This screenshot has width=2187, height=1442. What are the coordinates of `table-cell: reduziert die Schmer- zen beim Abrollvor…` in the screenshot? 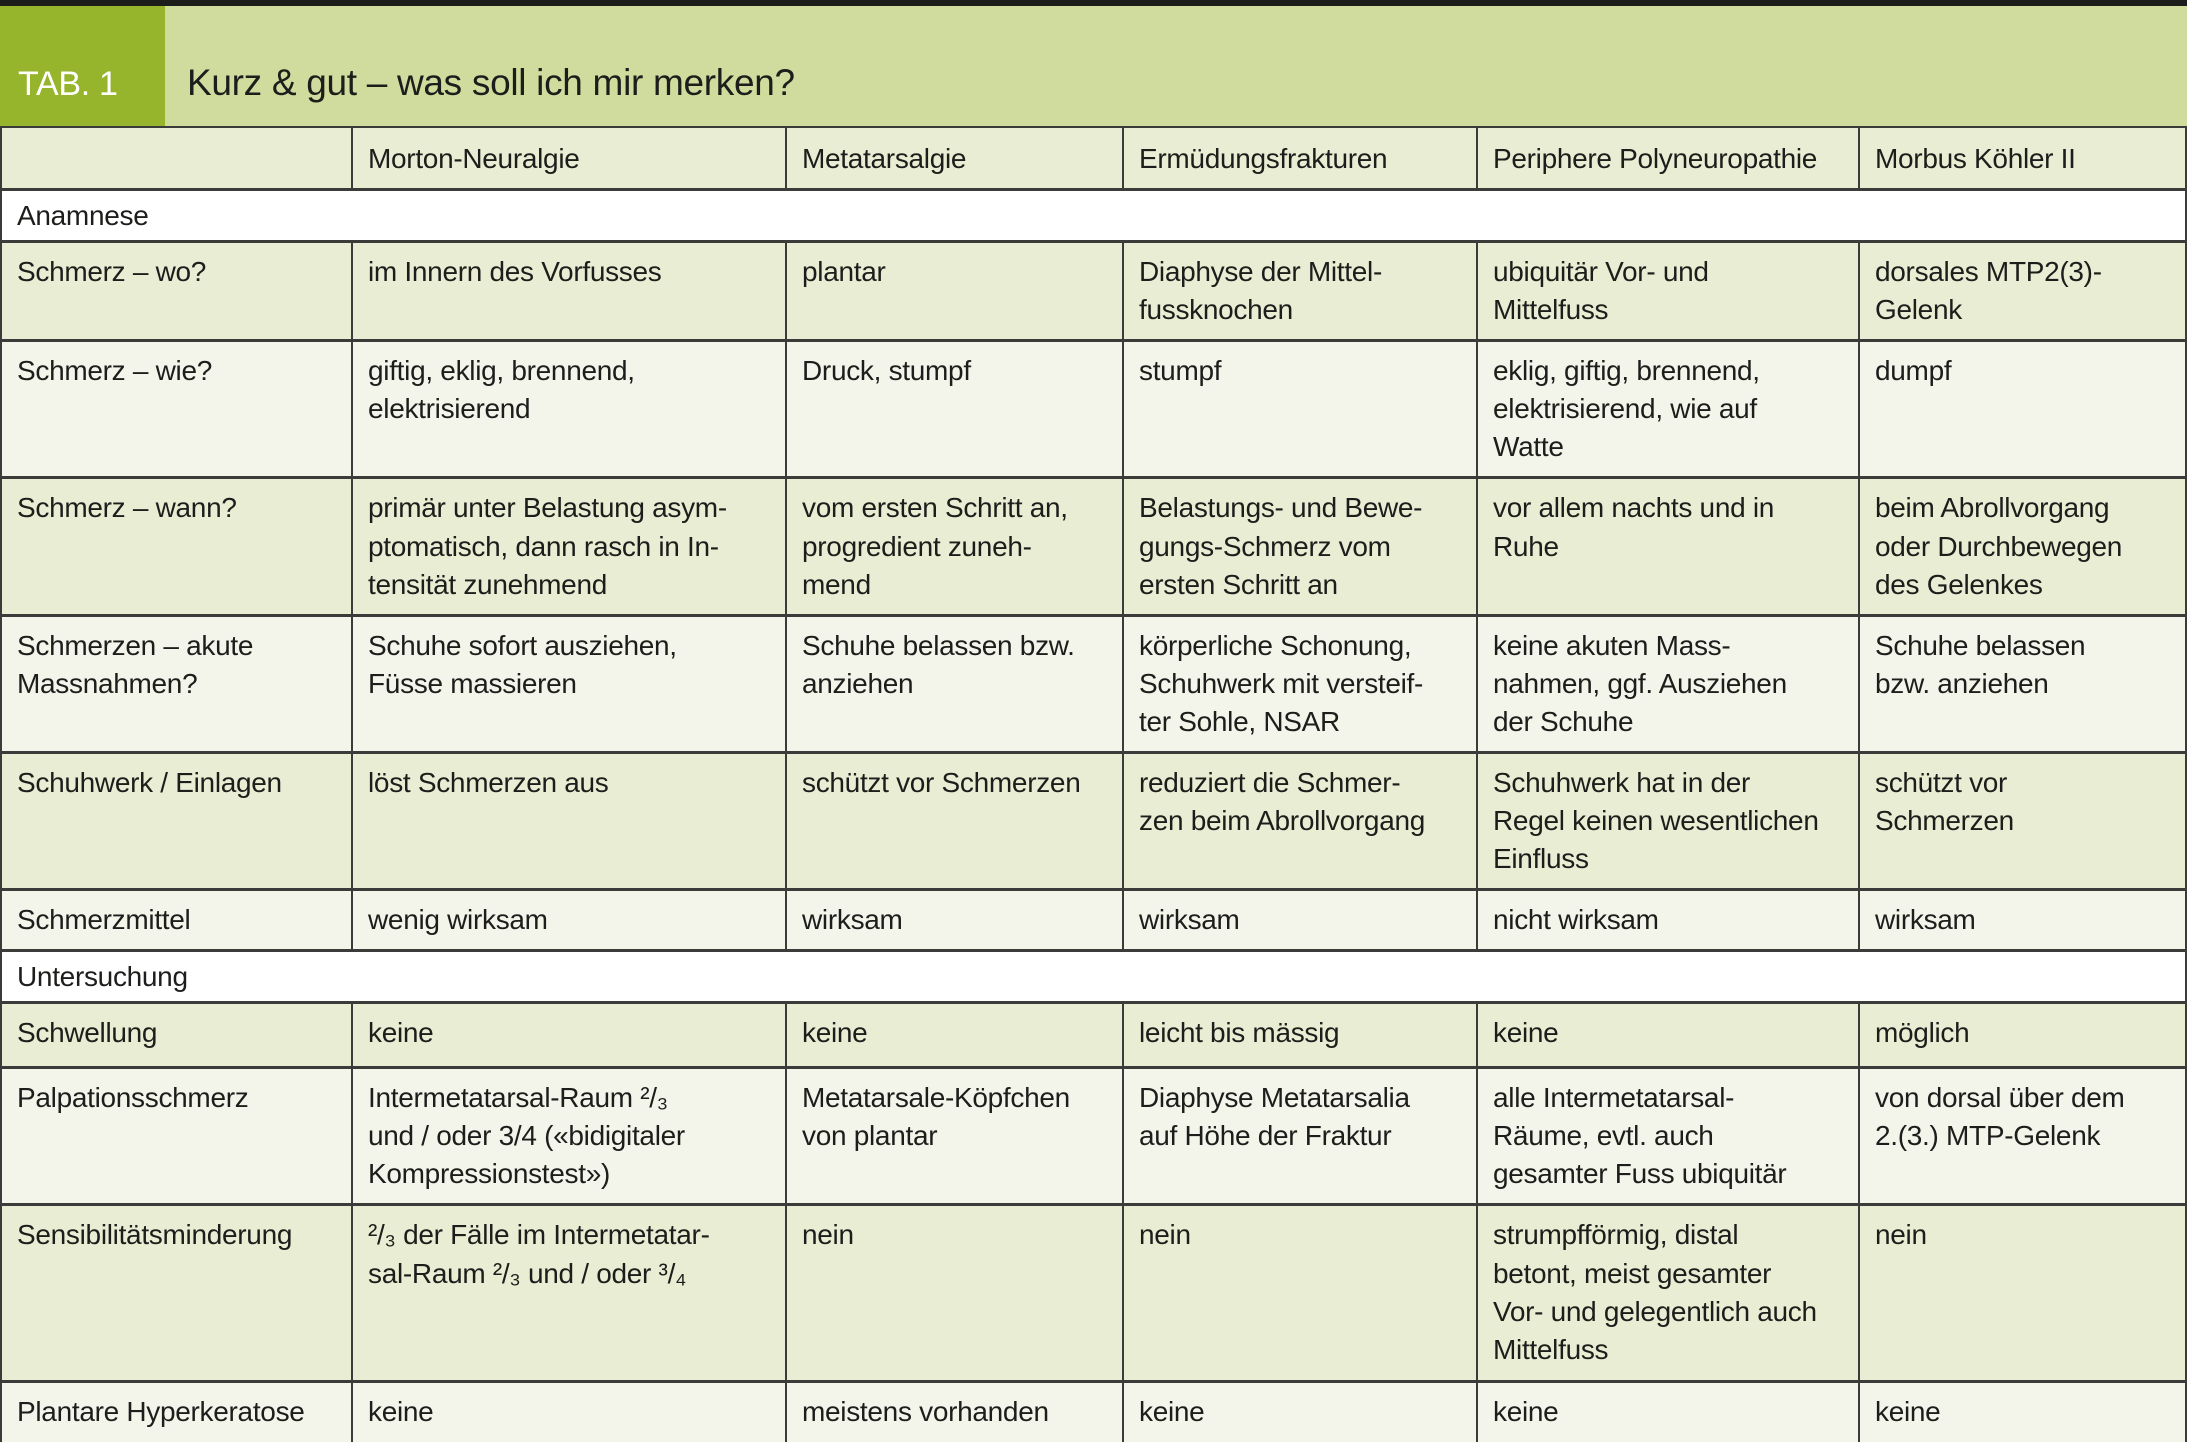 It's located at (1299, 821).